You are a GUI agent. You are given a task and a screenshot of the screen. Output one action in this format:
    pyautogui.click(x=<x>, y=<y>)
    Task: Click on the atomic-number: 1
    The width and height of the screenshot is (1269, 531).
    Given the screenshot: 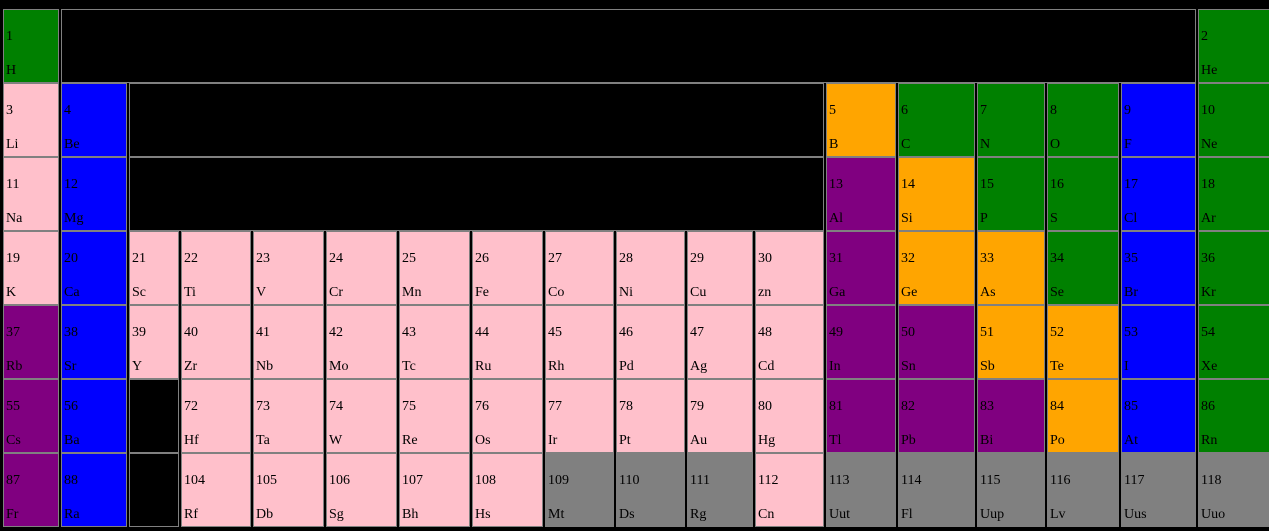 What is the action you would take?
    pyautogui.click(x=9, y=36)
    